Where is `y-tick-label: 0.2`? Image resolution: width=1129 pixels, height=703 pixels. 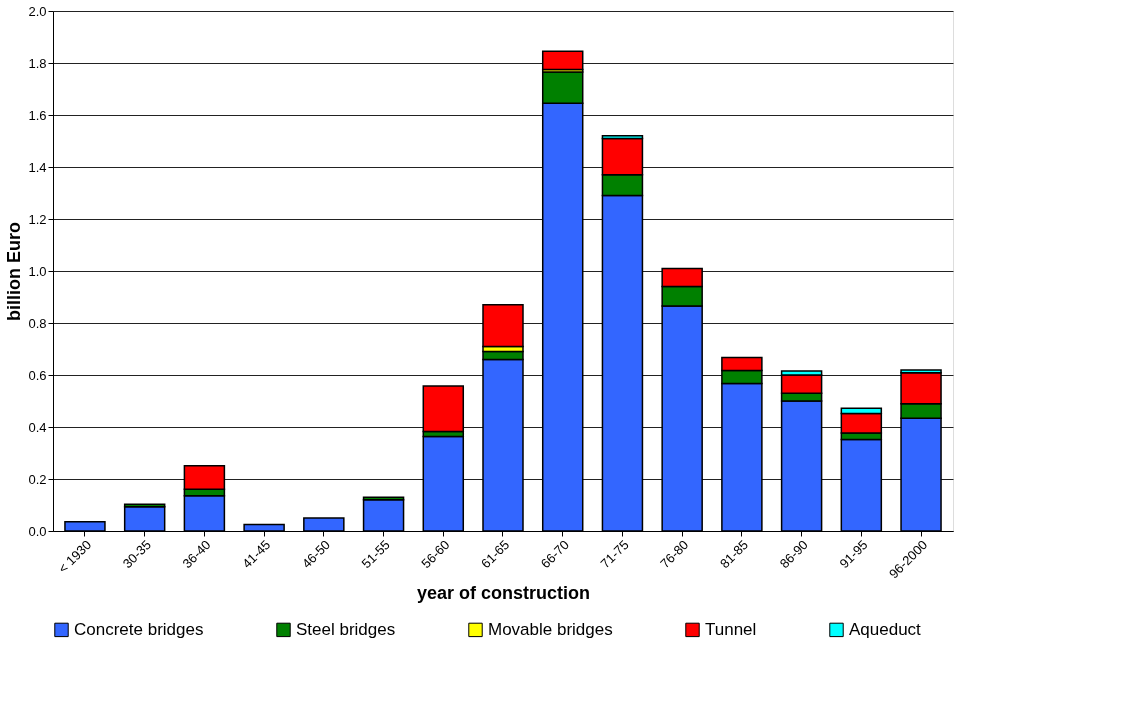 y-tick-label: 0.2 is located at coordinates (37, 479).